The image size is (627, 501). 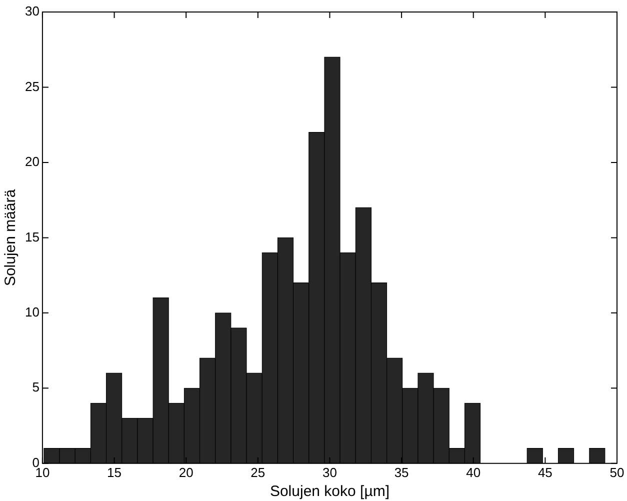 What do you see at coordinates (330, 491) in the screenshot?
I see `x-axis-title: Solujen koko [µm]` at bounding box center [330, 491].